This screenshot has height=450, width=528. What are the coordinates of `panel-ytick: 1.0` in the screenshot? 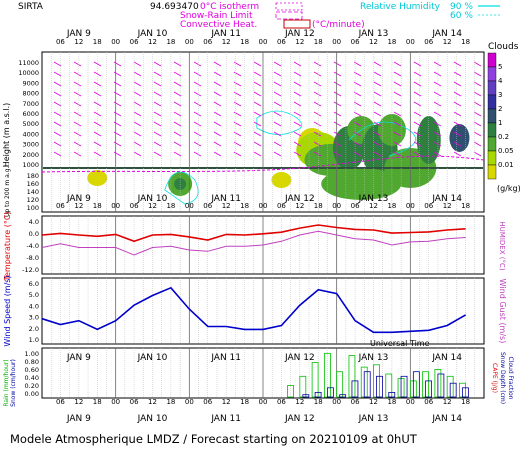 It's located at (34, 340).